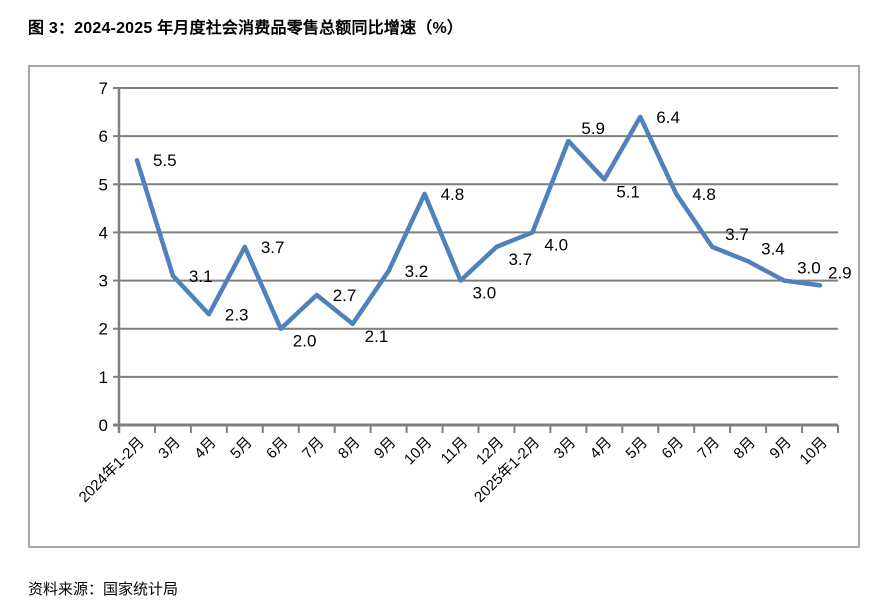 The height and width of the screenshot is (612, 885). I want to click on y-axis-label: 5, so click(103, 184).